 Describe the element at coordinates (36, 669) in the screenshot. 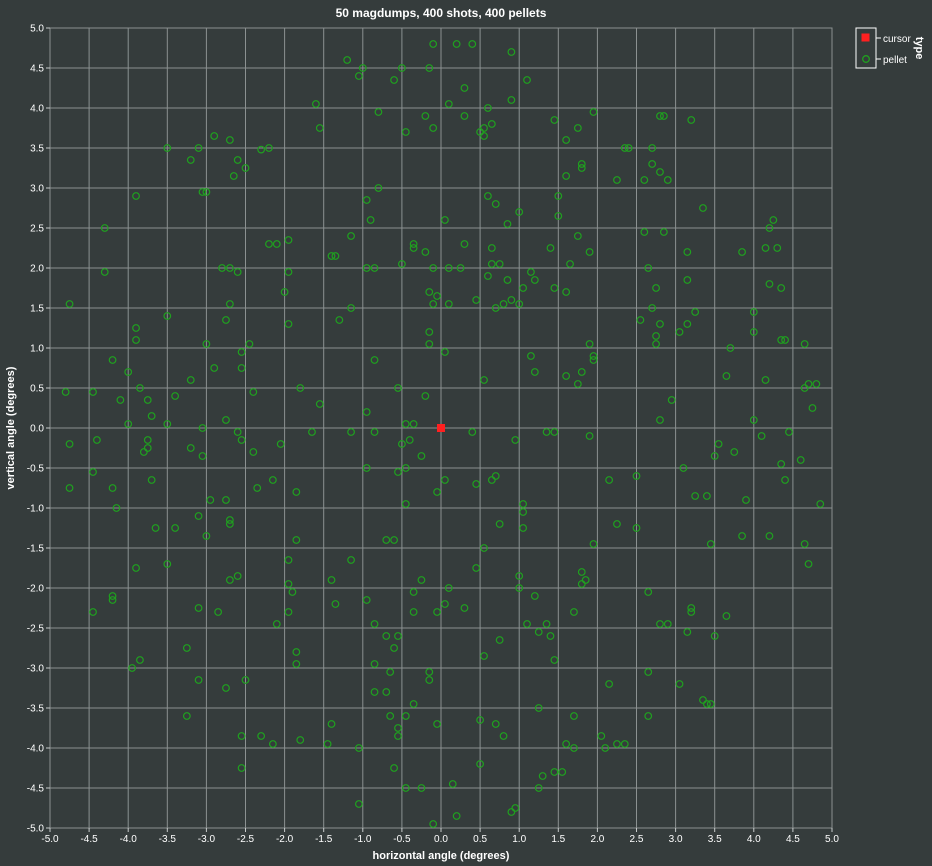

I see `y-tick-label: -3.0` at that location.